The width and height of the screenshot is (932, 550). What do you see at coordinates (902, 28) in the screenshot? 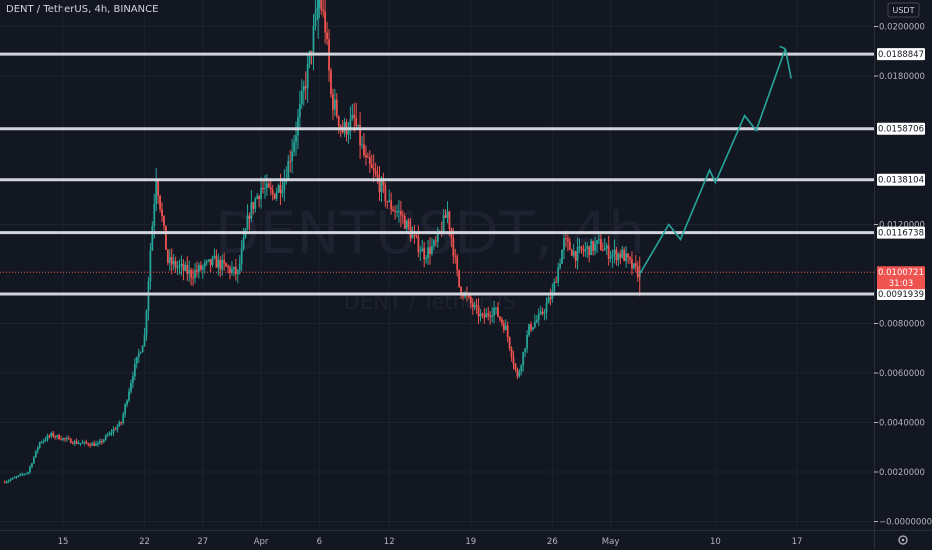
I see `price-tick-label: 0.0200000` at bounding box center [902, 28].